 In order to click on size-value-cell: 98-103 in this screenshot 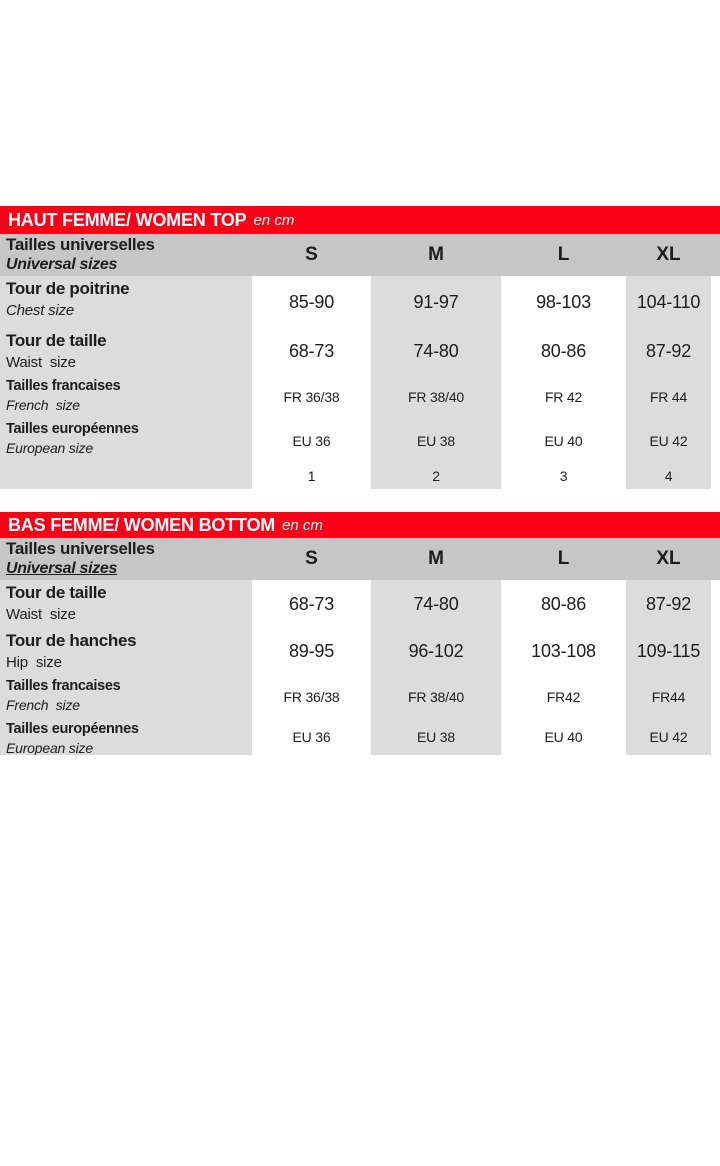, I will do `click(563, 302)`.